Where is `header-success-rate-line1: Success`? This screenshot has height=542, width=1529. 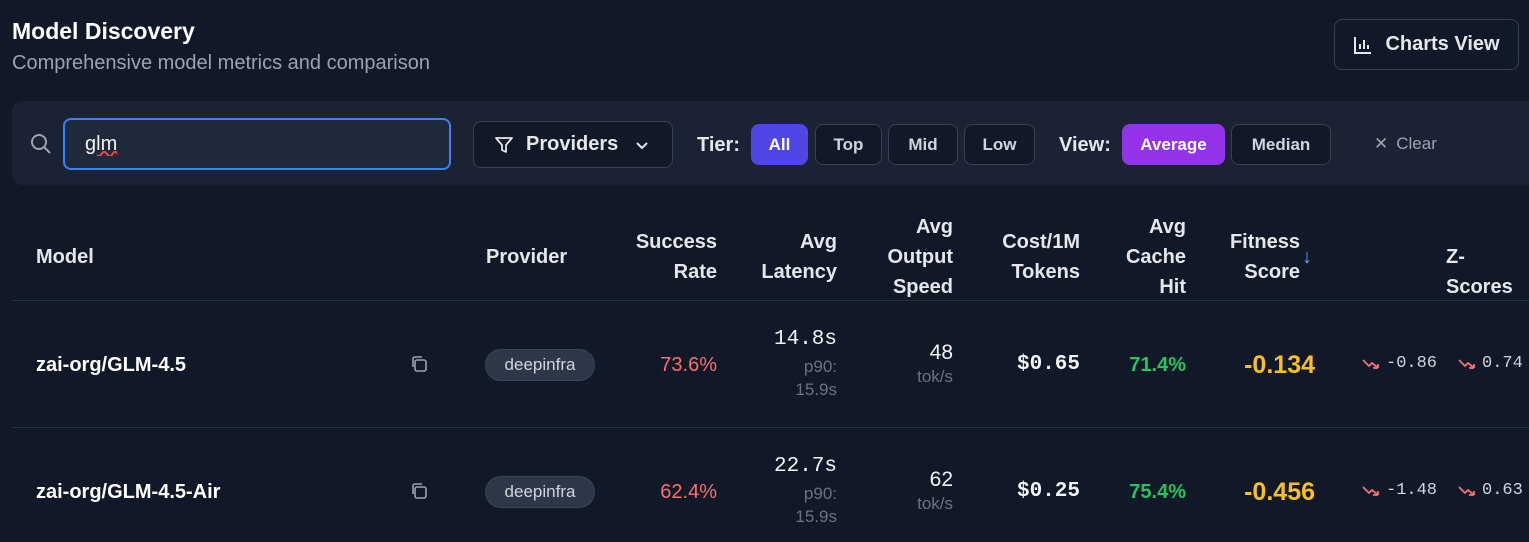
header-success-rate-line1: Success is located at coordinates (676, 242).